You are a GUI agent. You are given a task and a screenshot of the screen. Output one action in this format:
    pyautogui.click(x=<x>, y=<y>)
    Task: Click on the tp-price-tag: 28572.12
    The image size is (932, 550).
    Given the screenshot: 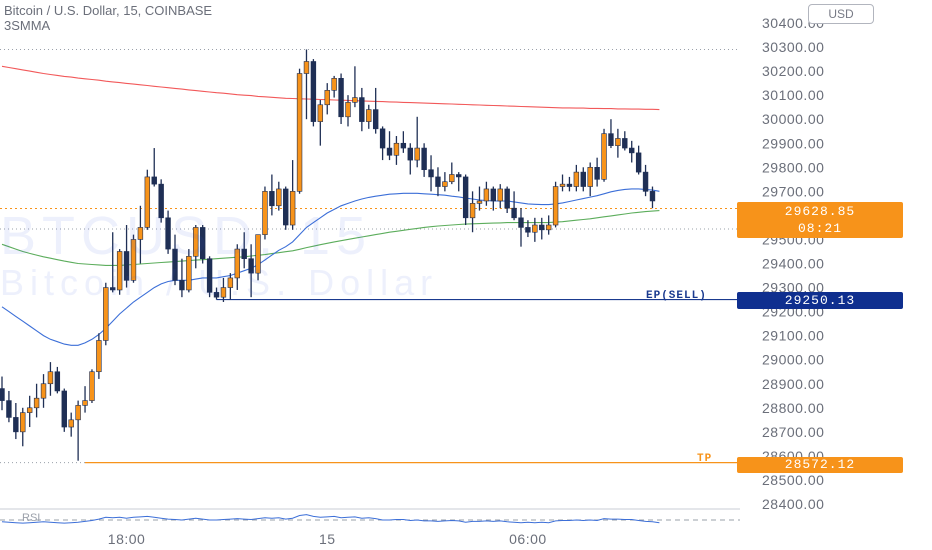 What is the action you would take?
    pyautogui.click(x=820, y=465)
    